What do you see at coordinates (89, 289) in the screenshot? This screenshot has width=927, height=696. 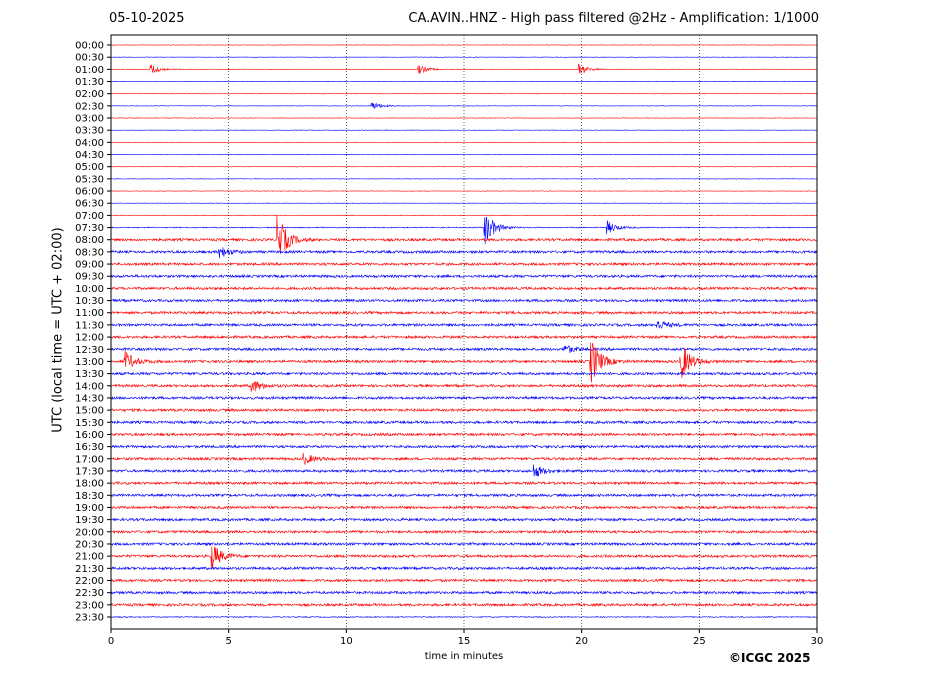 I see `y-tick-label-1000: 10:00` at bounding box center [89, 289].